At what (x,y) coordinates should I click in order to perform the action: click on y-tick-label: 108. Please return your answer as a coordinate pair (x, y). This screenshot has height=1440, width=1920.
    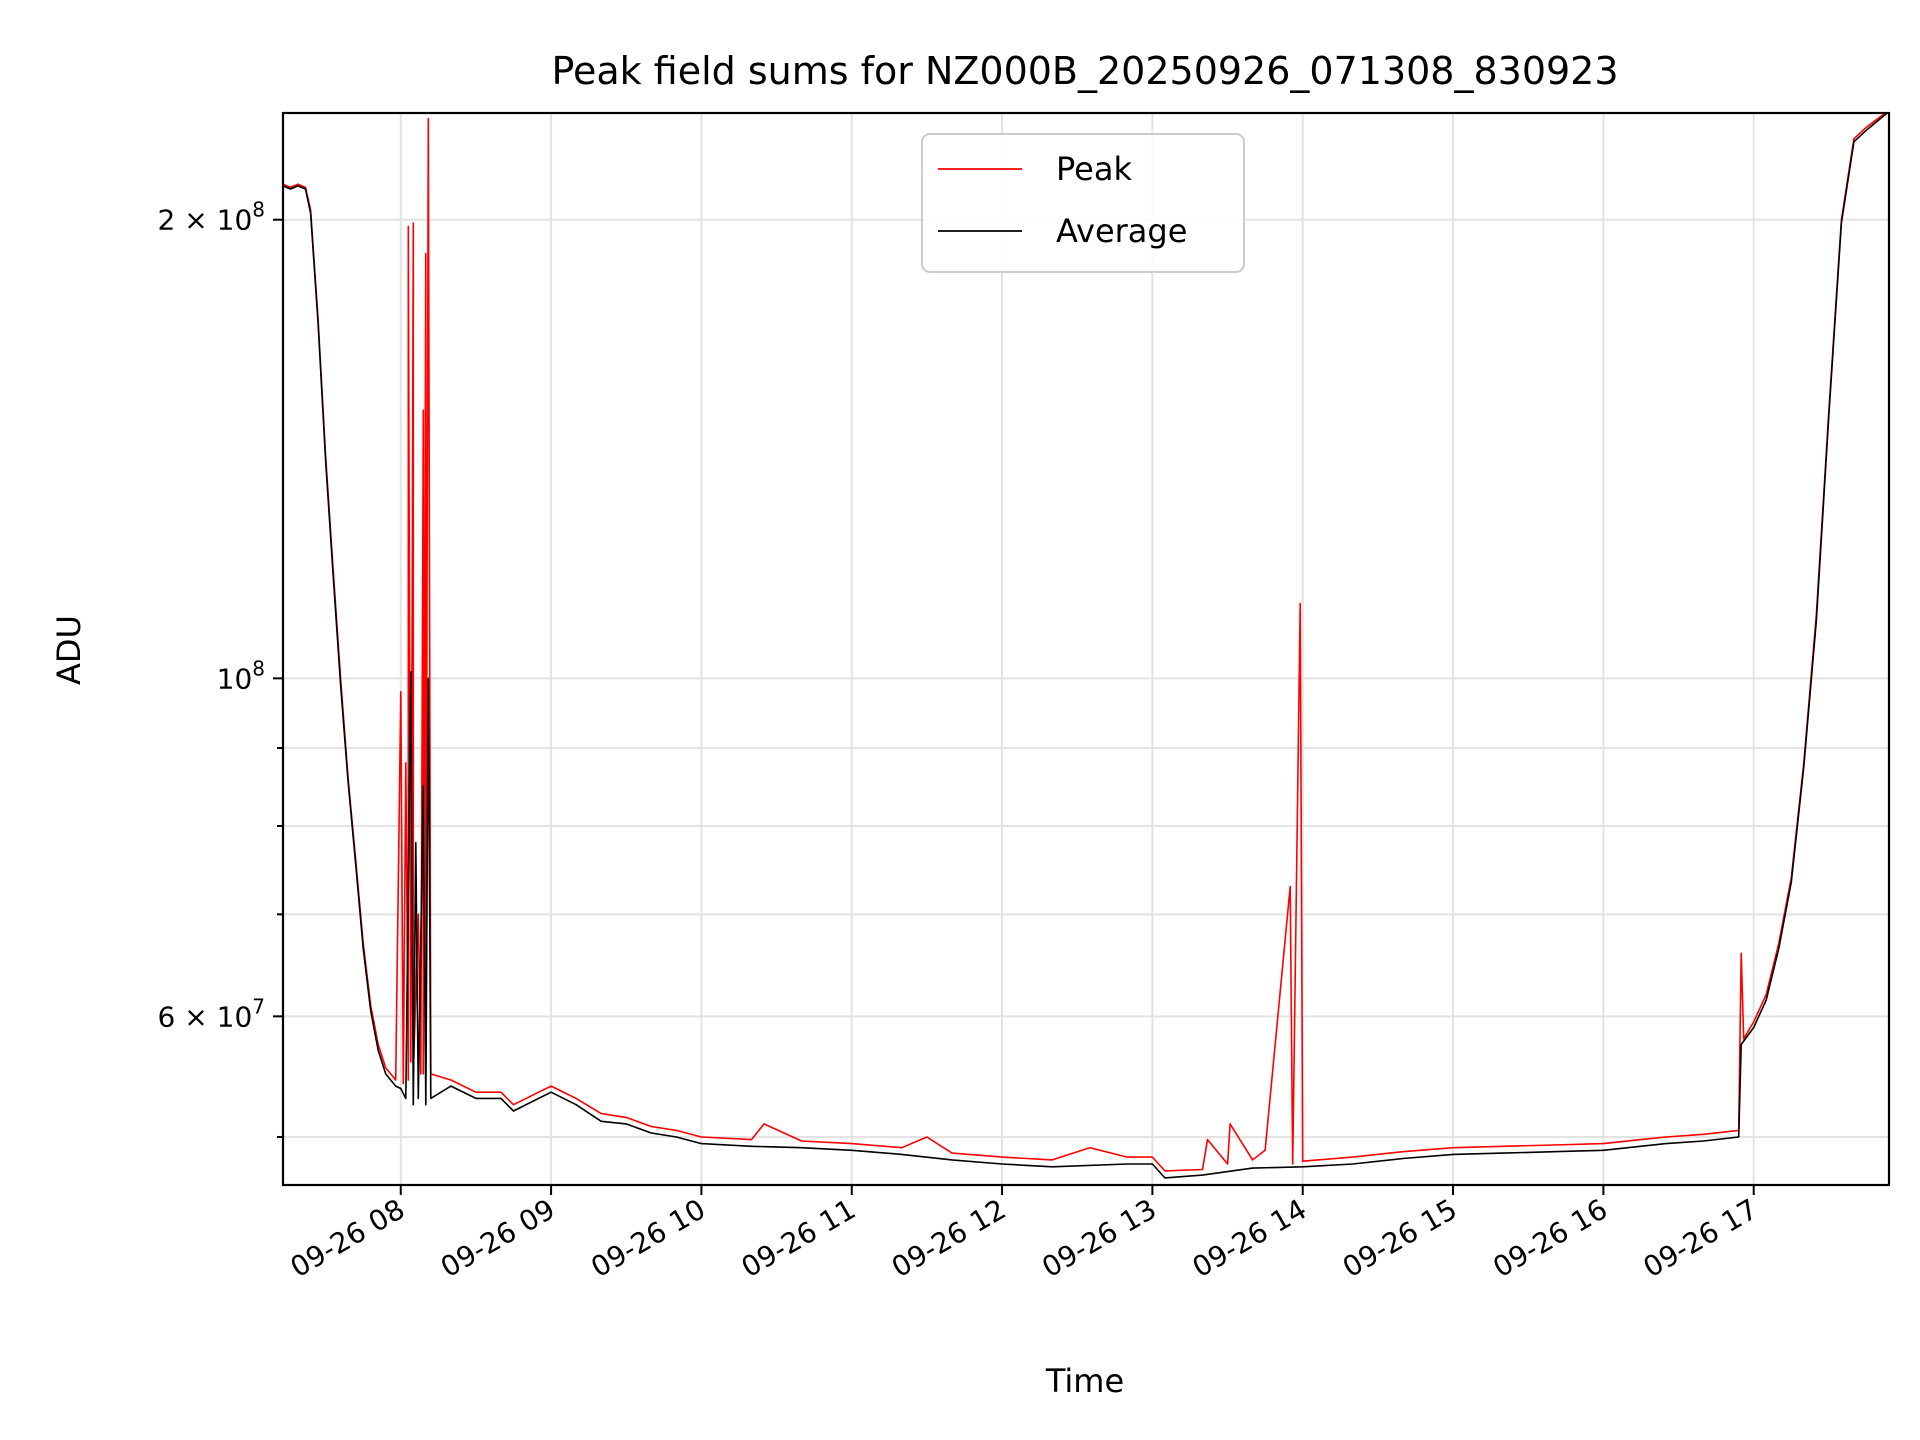
    Looking at the image, I should click on (241, 675).